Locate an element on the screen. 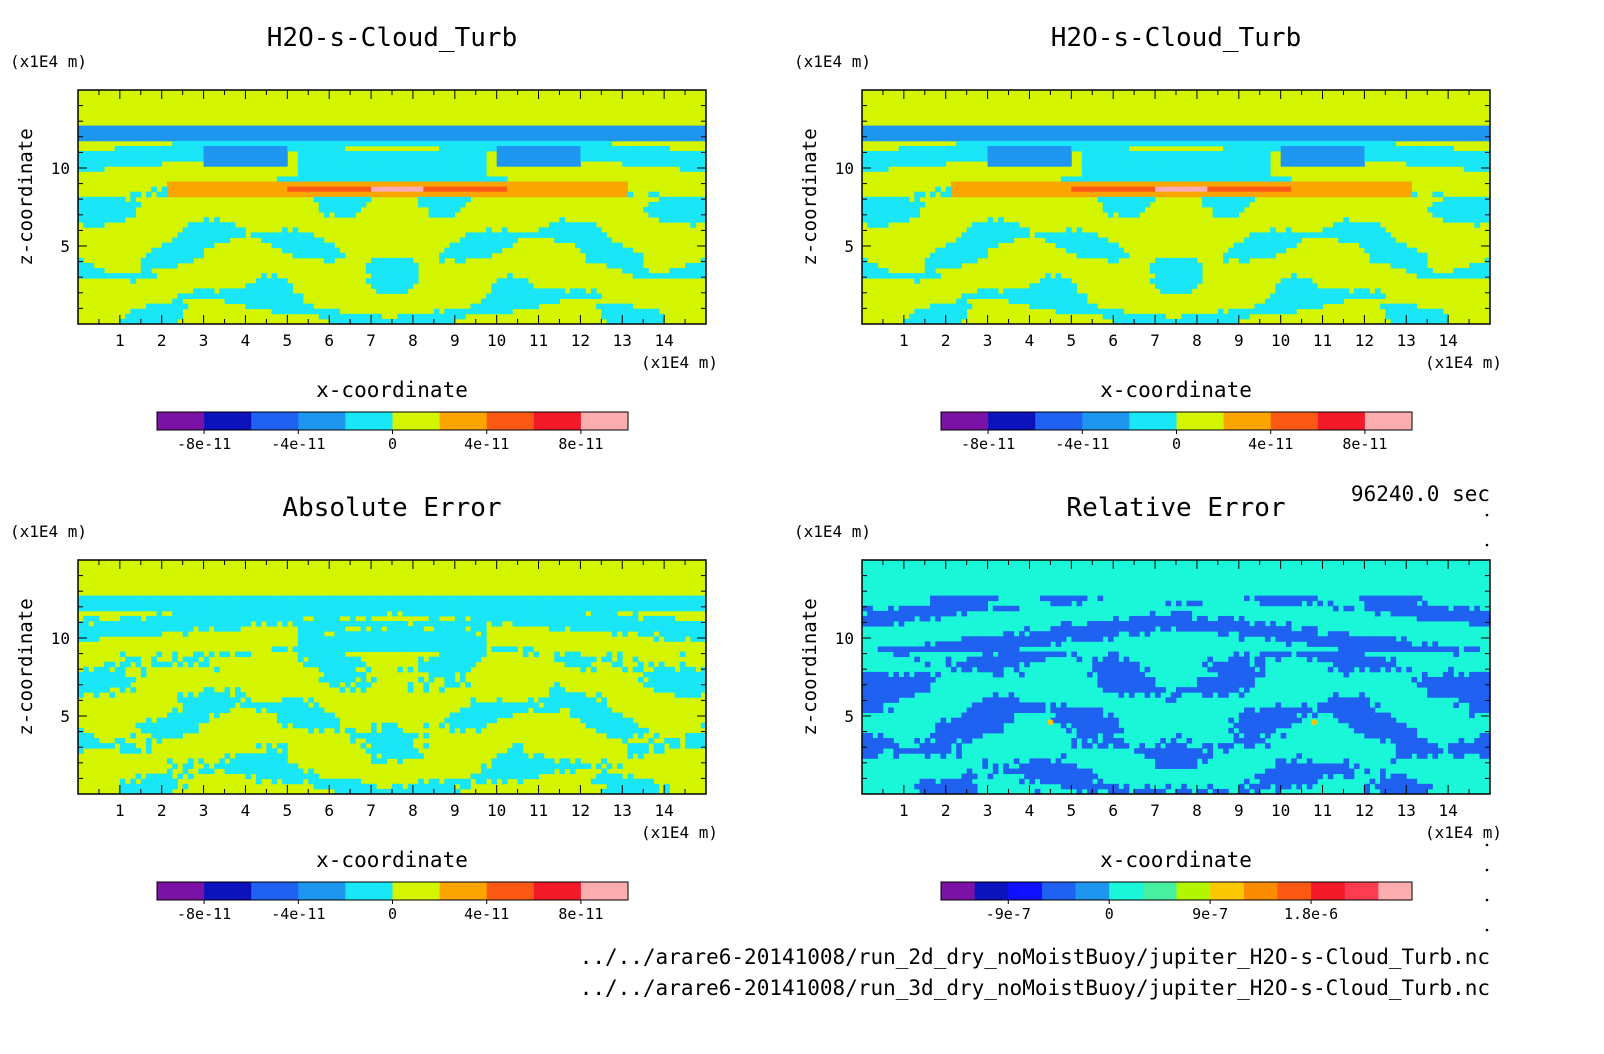 This screenshot has height=1054, width=1604. colorbar-tick-label: 4e-11 is located at coordinates (1270, 444).